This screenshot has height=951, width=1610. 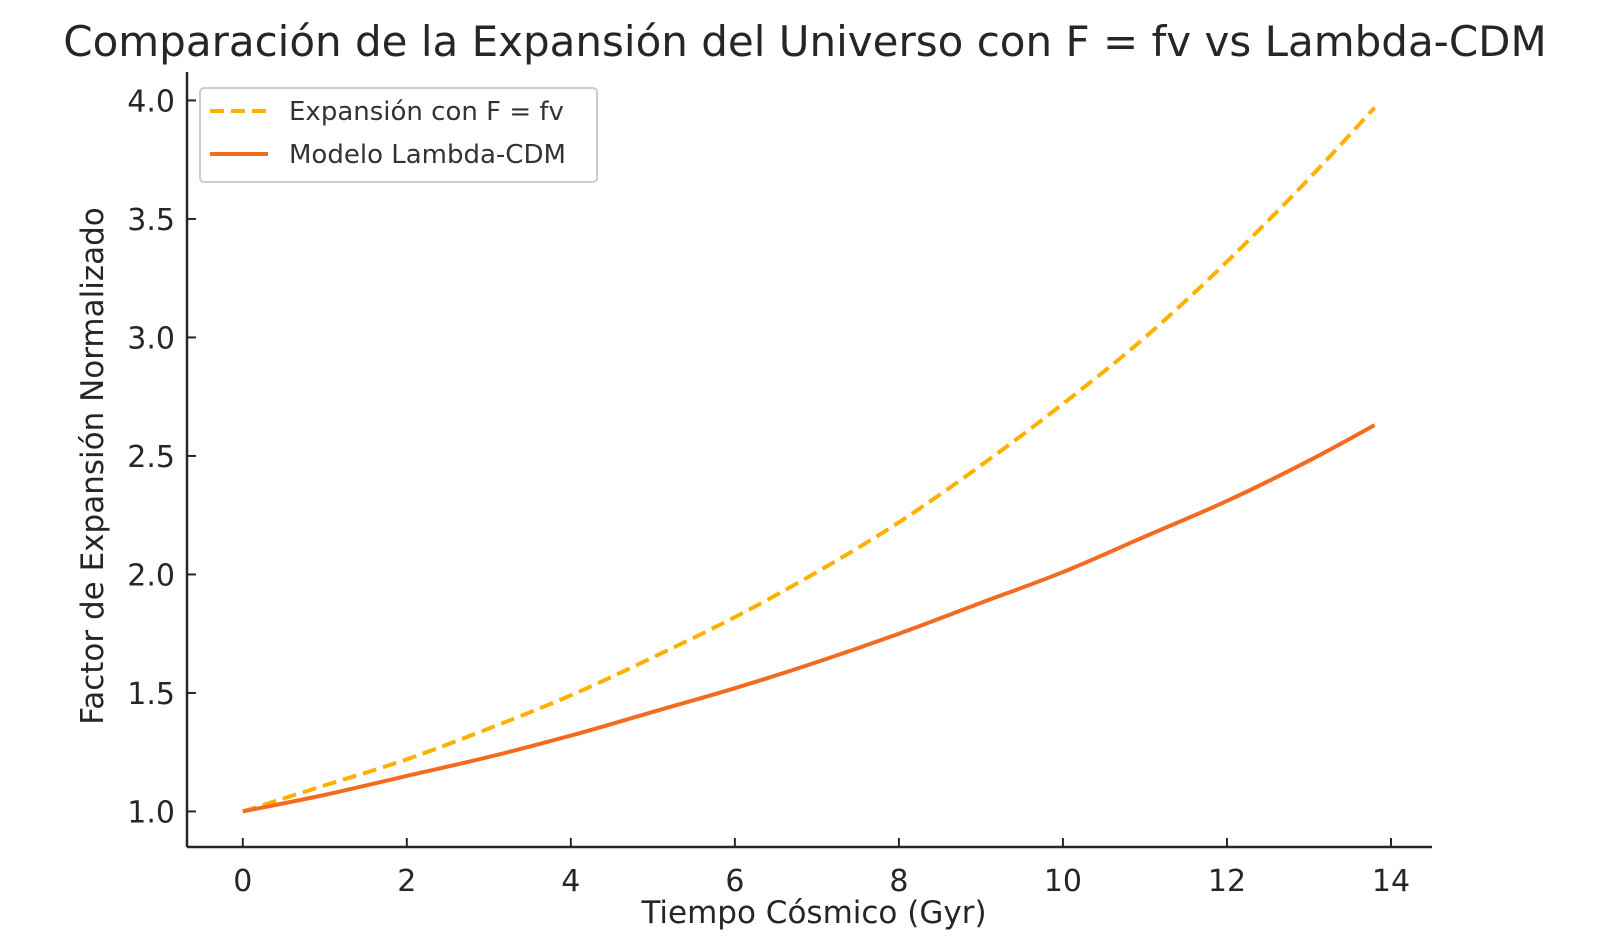 I want to click on x-axis-label: Tiempo Cósmico (Gyr), so click(x=813, y=913).